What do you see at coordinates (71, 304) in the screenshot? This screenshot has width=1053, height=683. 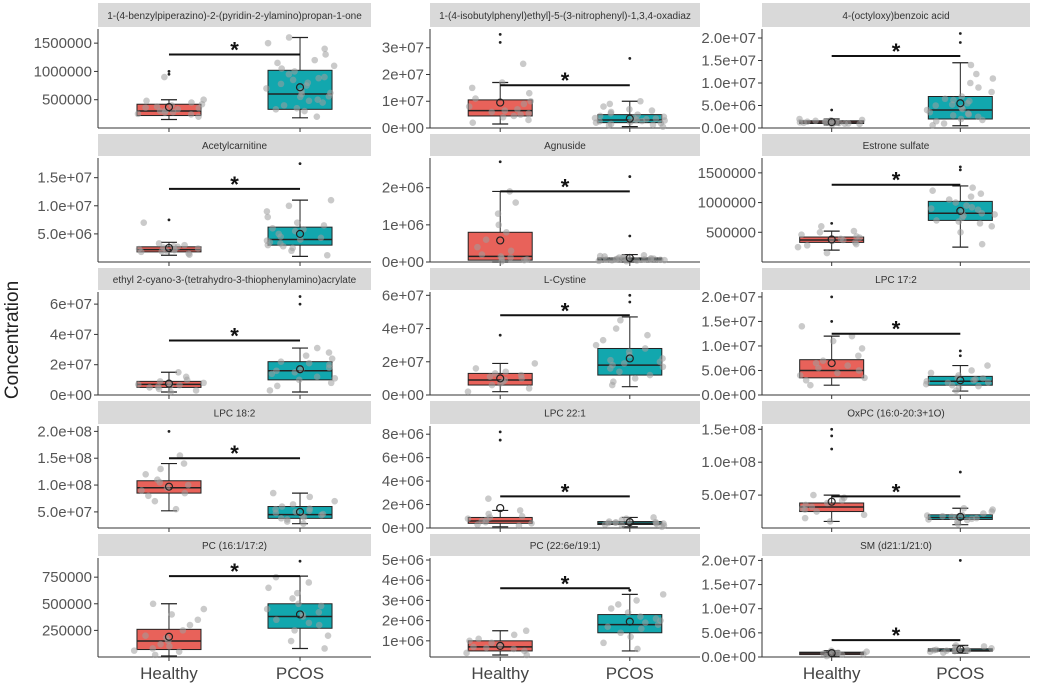 I see `y-tick-label: 6e+07` at bounding box center [71, 304].